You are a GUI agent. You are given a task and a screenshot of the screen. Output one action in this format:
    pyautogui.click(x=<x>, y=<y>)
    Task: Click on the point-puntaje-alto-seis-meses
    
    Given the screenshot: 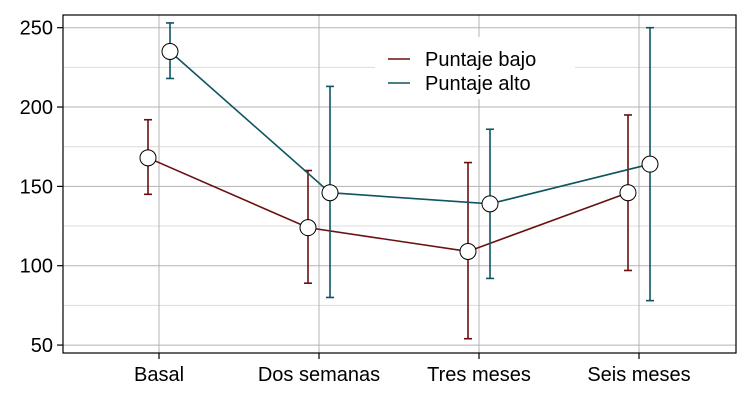 What is the action you would take?
    pyautogui.click(x=650, y=164)
    